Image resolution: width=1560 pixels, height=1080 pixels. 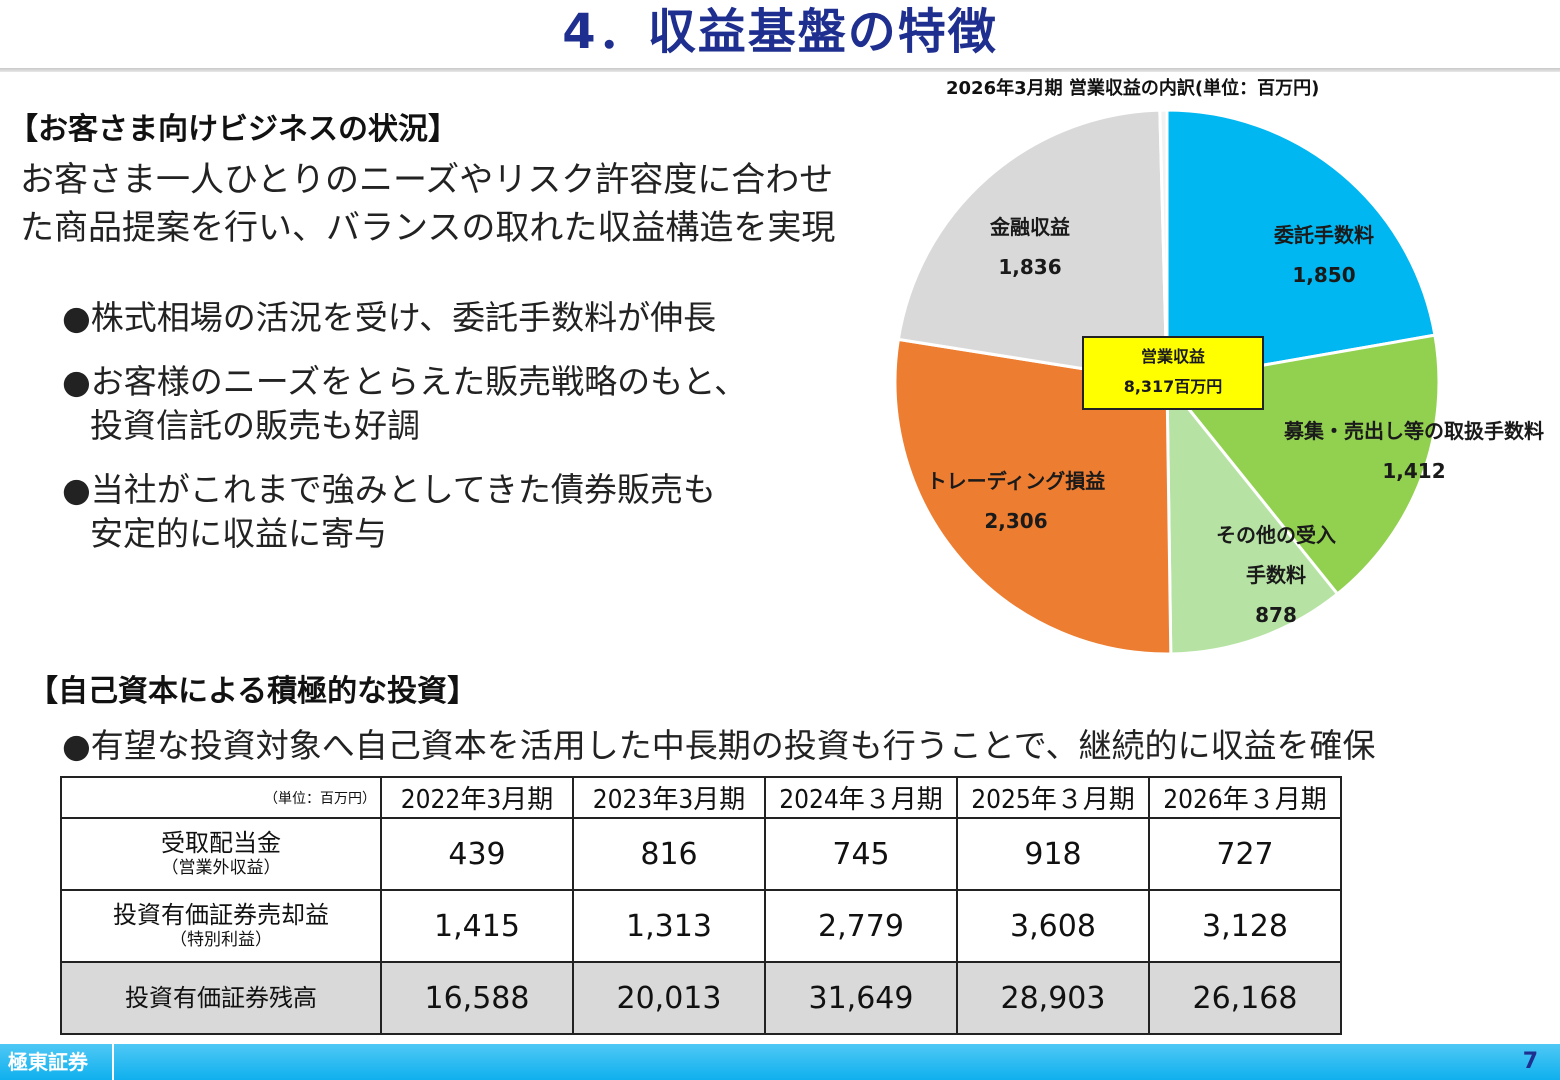 What do you see at coordinates (472, 404) in the screenshot?
I see `bullet-item: ●お客様のニーズをとらえた販売戦略のもと、 投資信託の販売も好調` at bounding box center [472, 404].